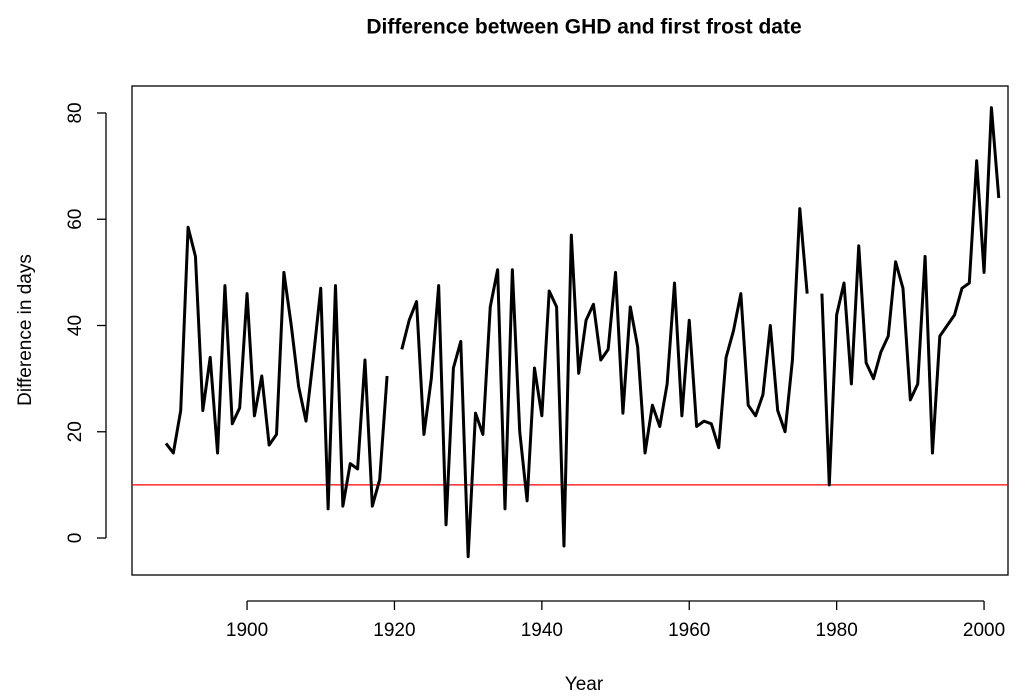  Describe the element at coordinates (75, 112) in the screenshot. I see `y-tick-label: 80` at that location.